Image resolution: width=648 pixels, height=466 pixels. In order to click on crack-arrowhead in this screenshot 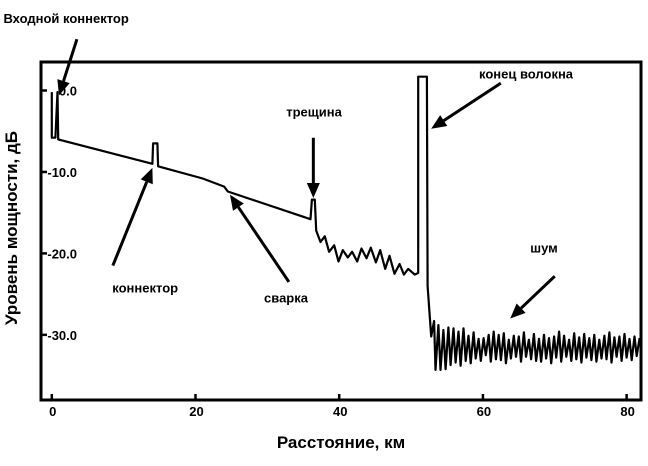, I will do `click(313, 191)`.